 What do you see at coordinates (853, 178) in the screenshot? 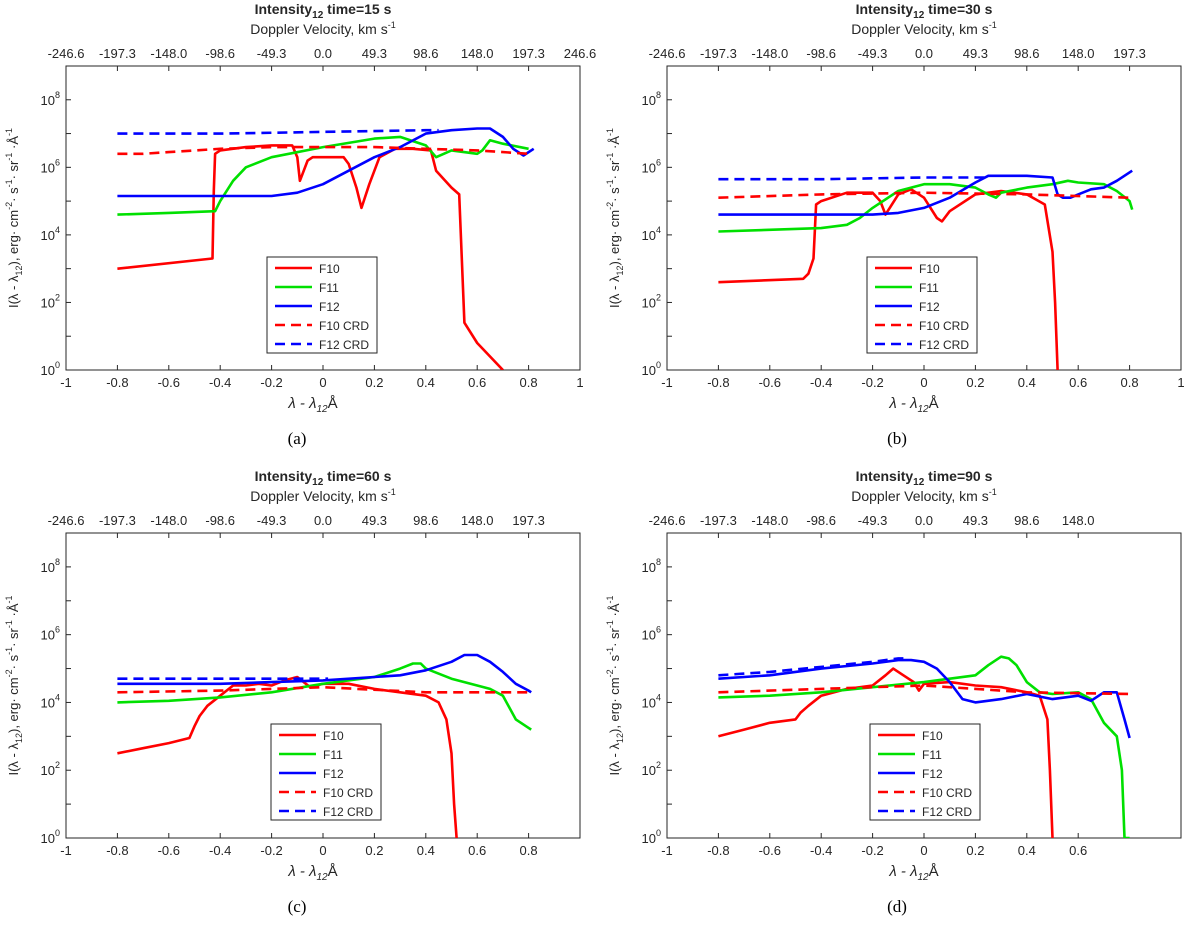
I see `series-f12-crd` at bounding box center [853, 178].